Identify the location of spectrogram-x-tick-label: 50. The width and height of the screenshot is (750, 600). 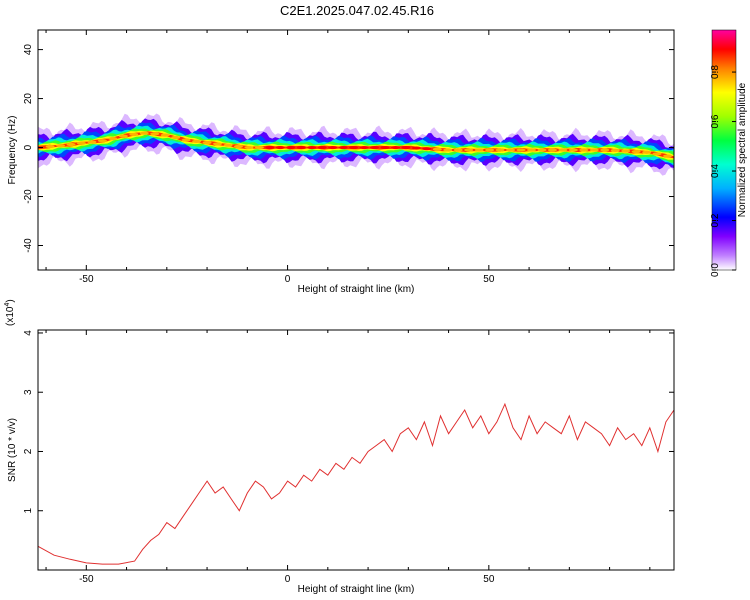
(489, 279).